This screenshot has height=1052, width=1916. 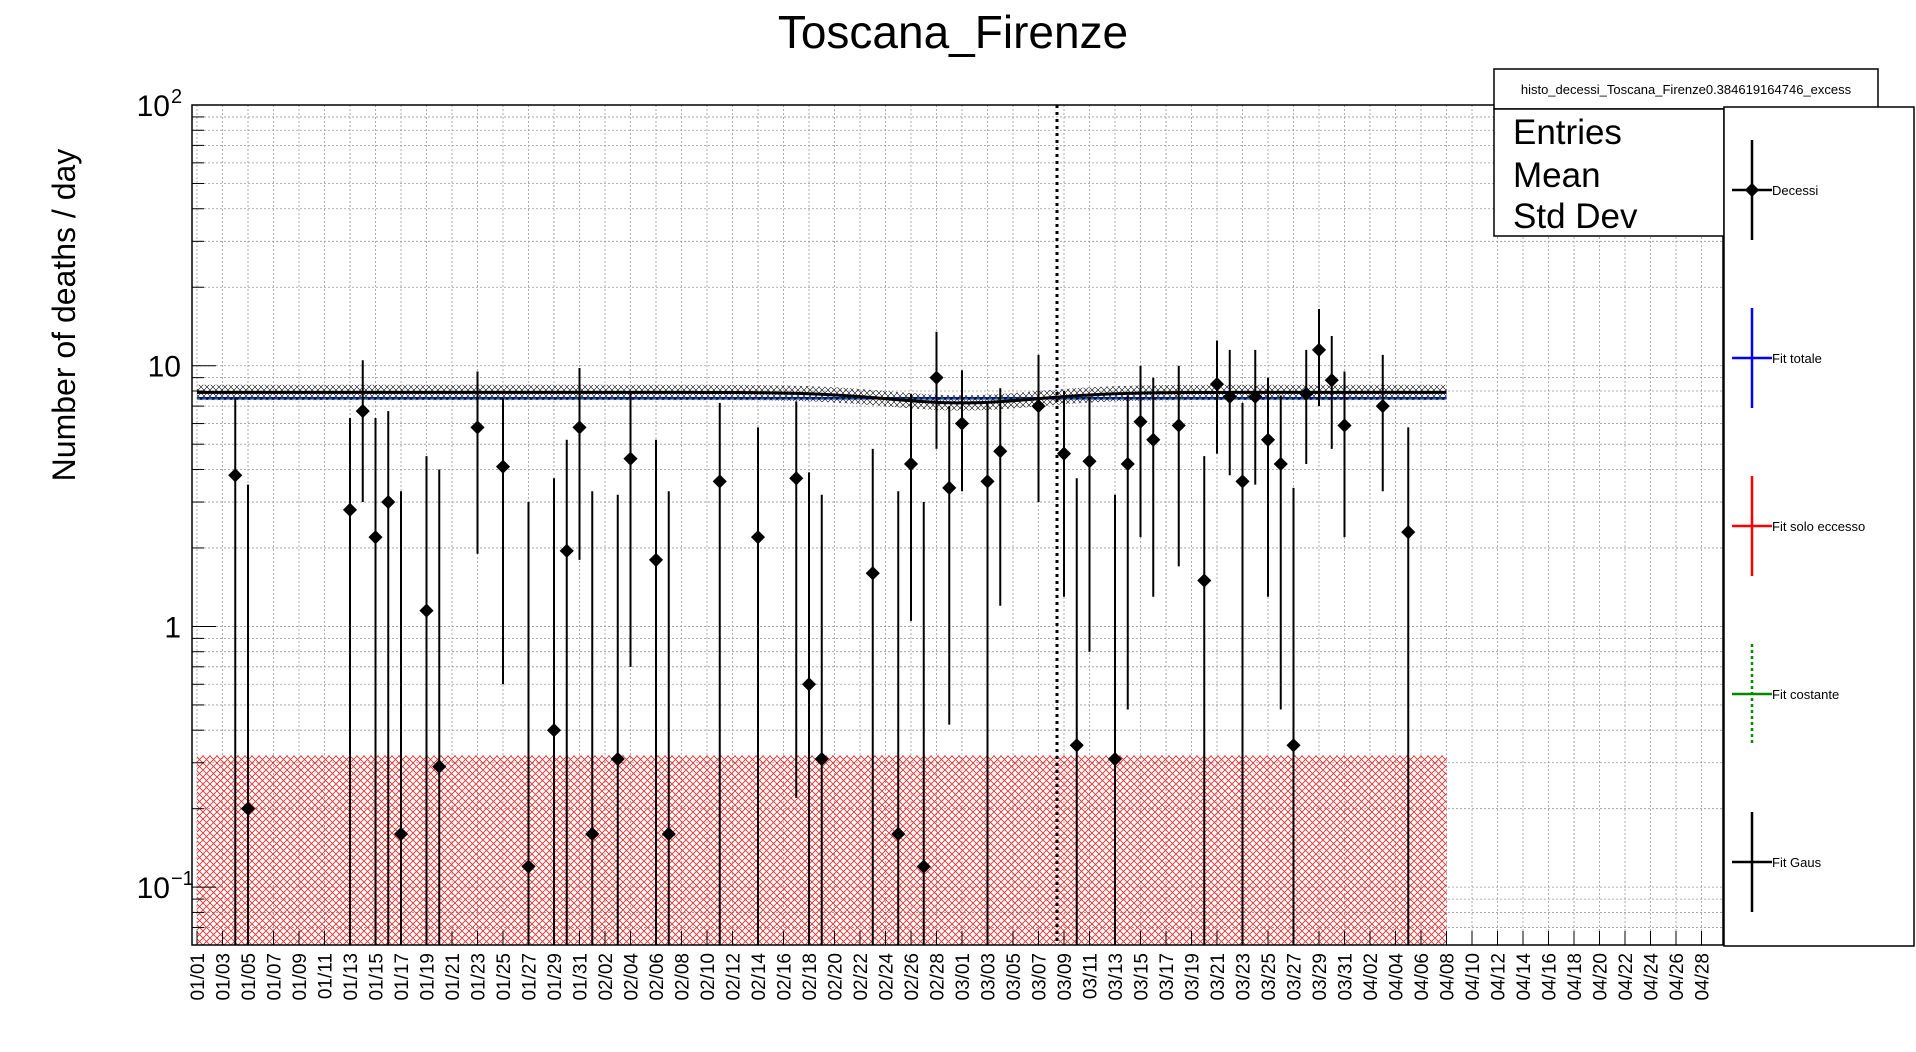 I want to click on x-tick-label: 03/07, so click(x=1040, y=977).